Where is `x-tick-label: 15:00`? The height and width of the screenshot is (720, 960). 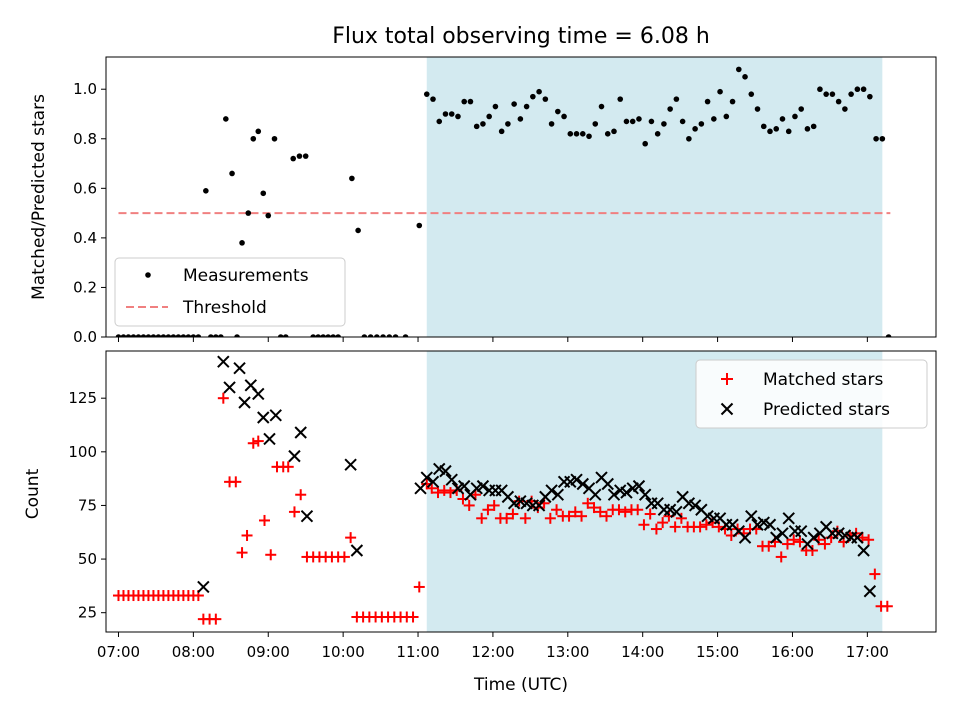 x-tick-label: 15:00 is located at coordinates (717, 652).